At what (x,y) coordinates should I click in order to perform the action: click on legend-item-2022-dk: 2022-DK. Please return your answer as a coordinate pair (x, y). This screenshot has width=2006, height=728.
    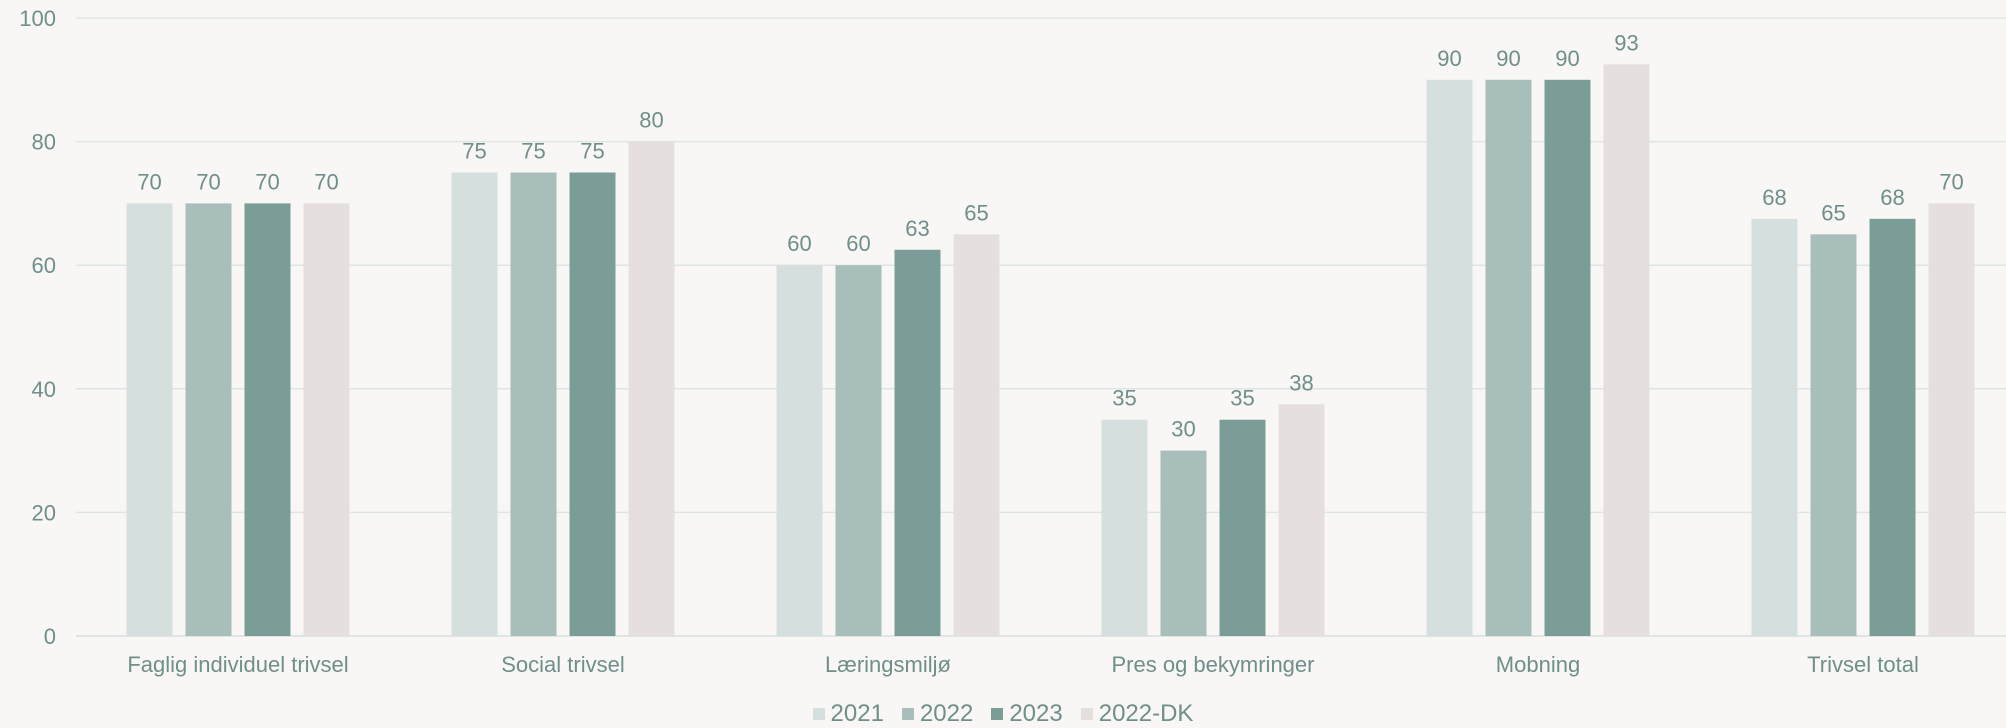
    Looking at the image, I should click on (1137, 714).